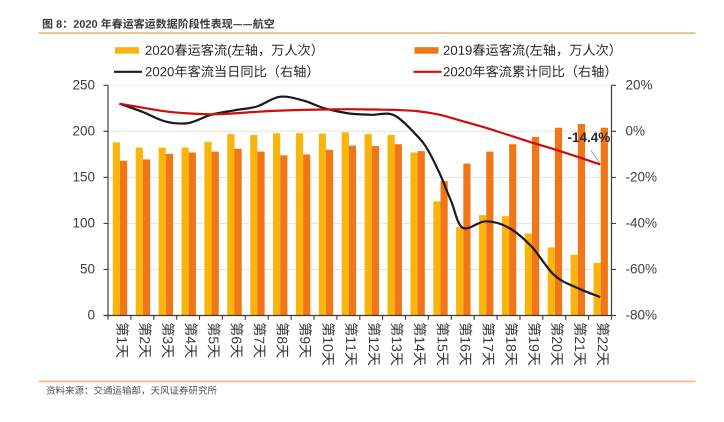 The height and width of the screenshot is (422, 724). Describe the element at coordinates (642, 177) in the screenshot. I see `svg-text: -20%` at that location.